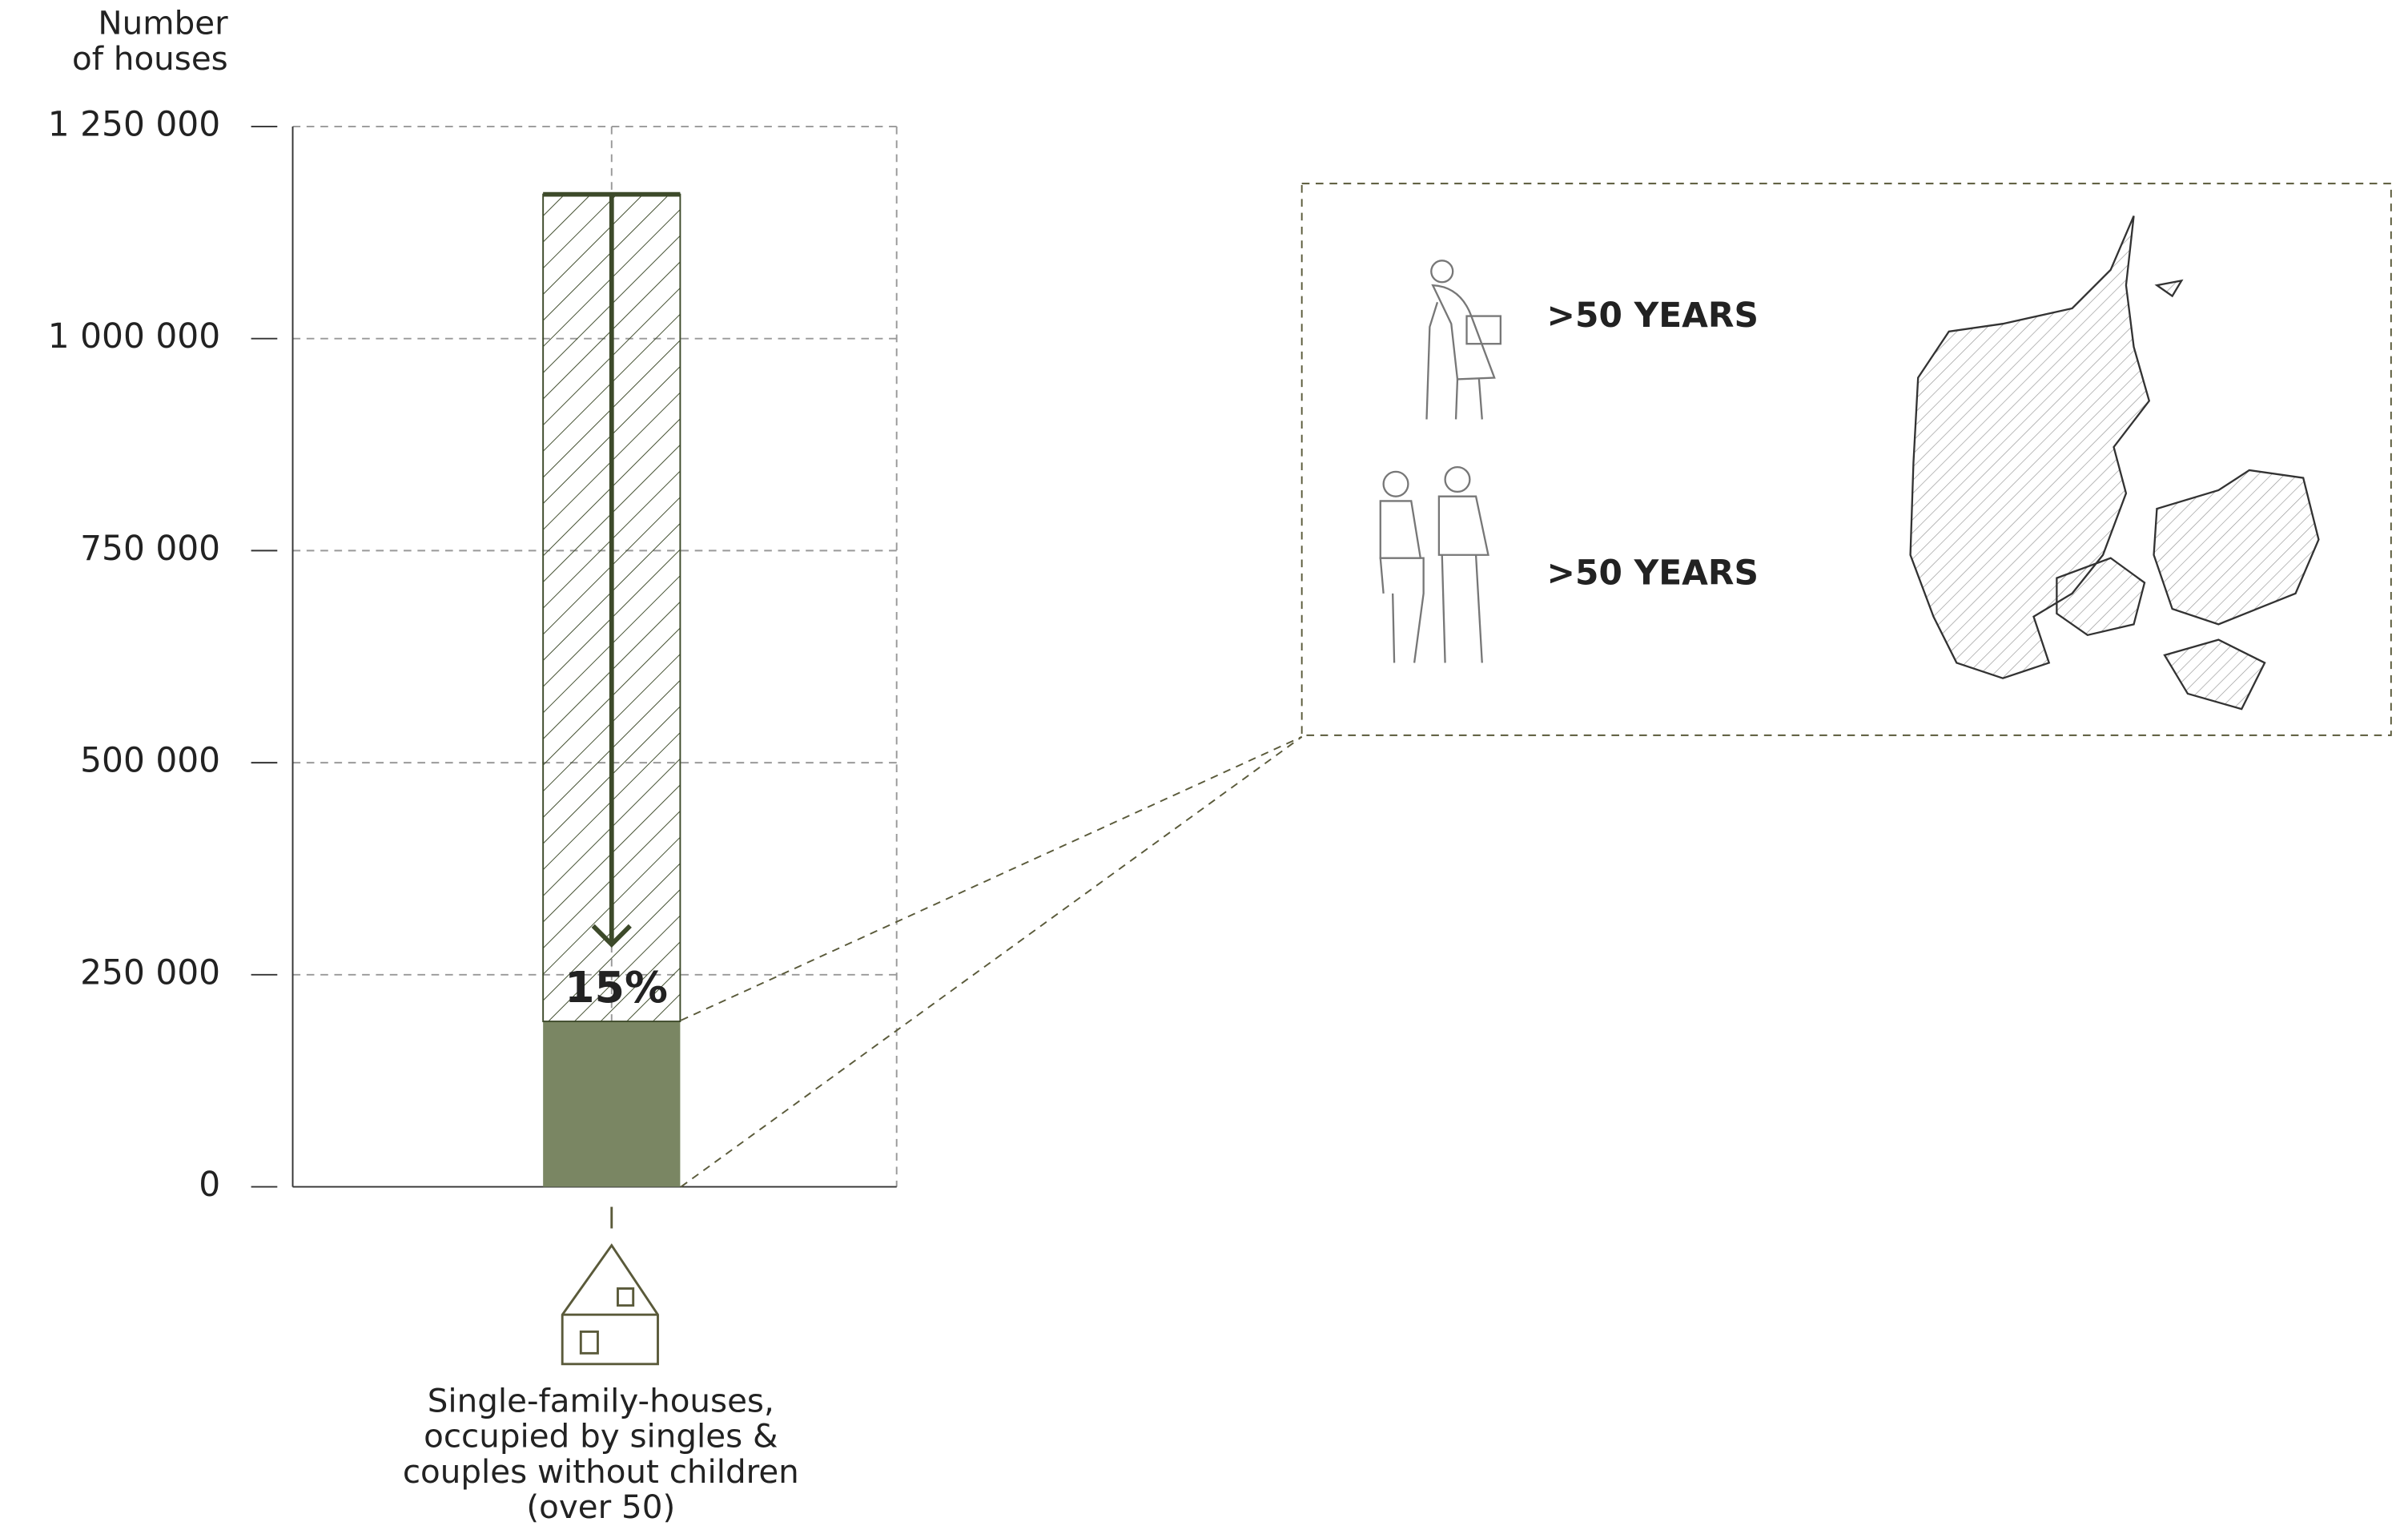 The image size is (2408, 1526). I want to click on bar-segment, so click(612, 1104).